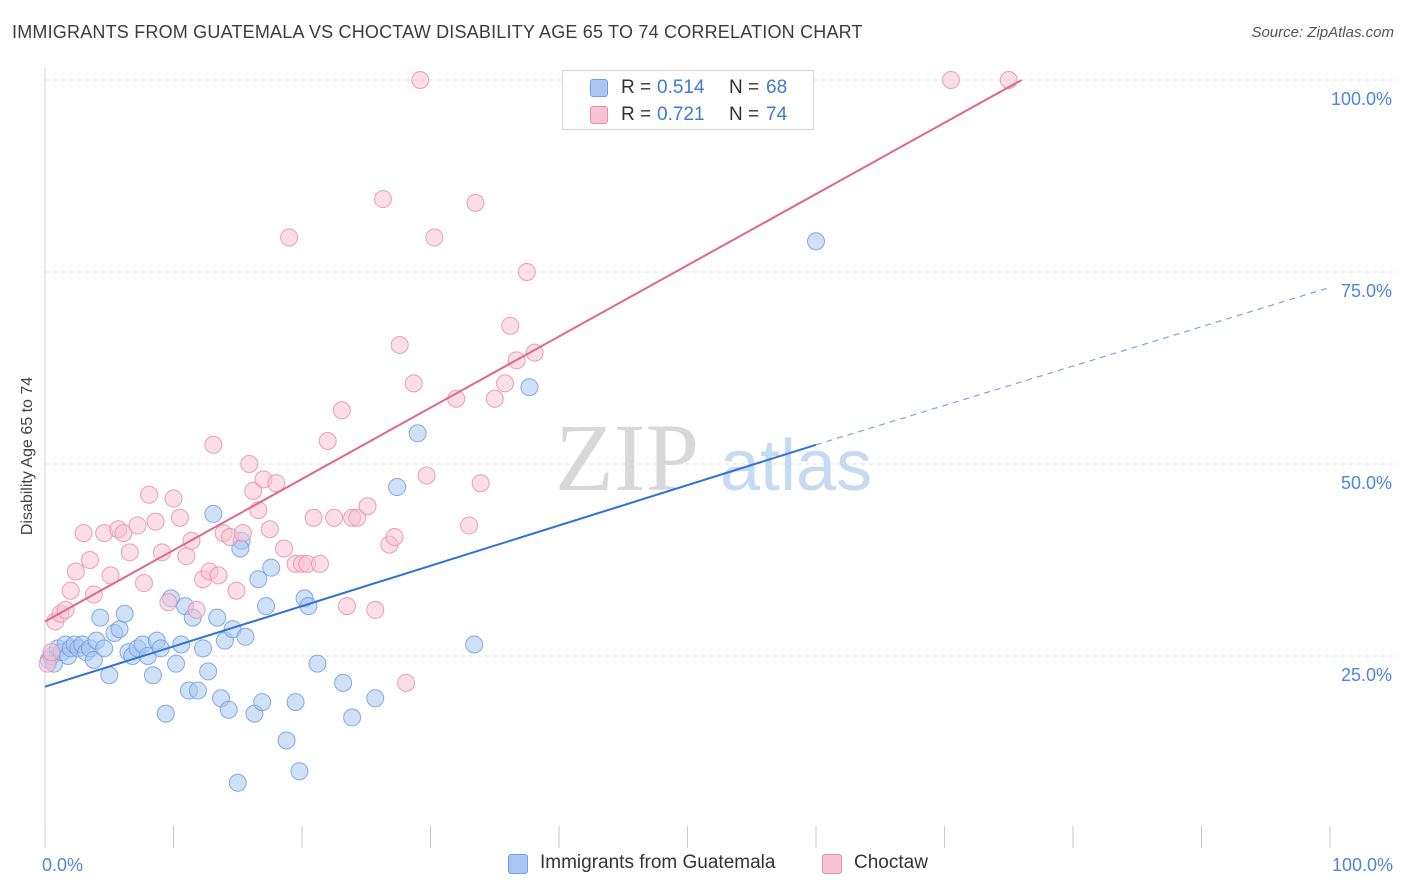  What do you see at coordinates (688, 100) in the screenshot?
I see `correlation-legend: R = 0.514 N = 68 R = 0.721 N = 74` at bounding box center [688, 100].